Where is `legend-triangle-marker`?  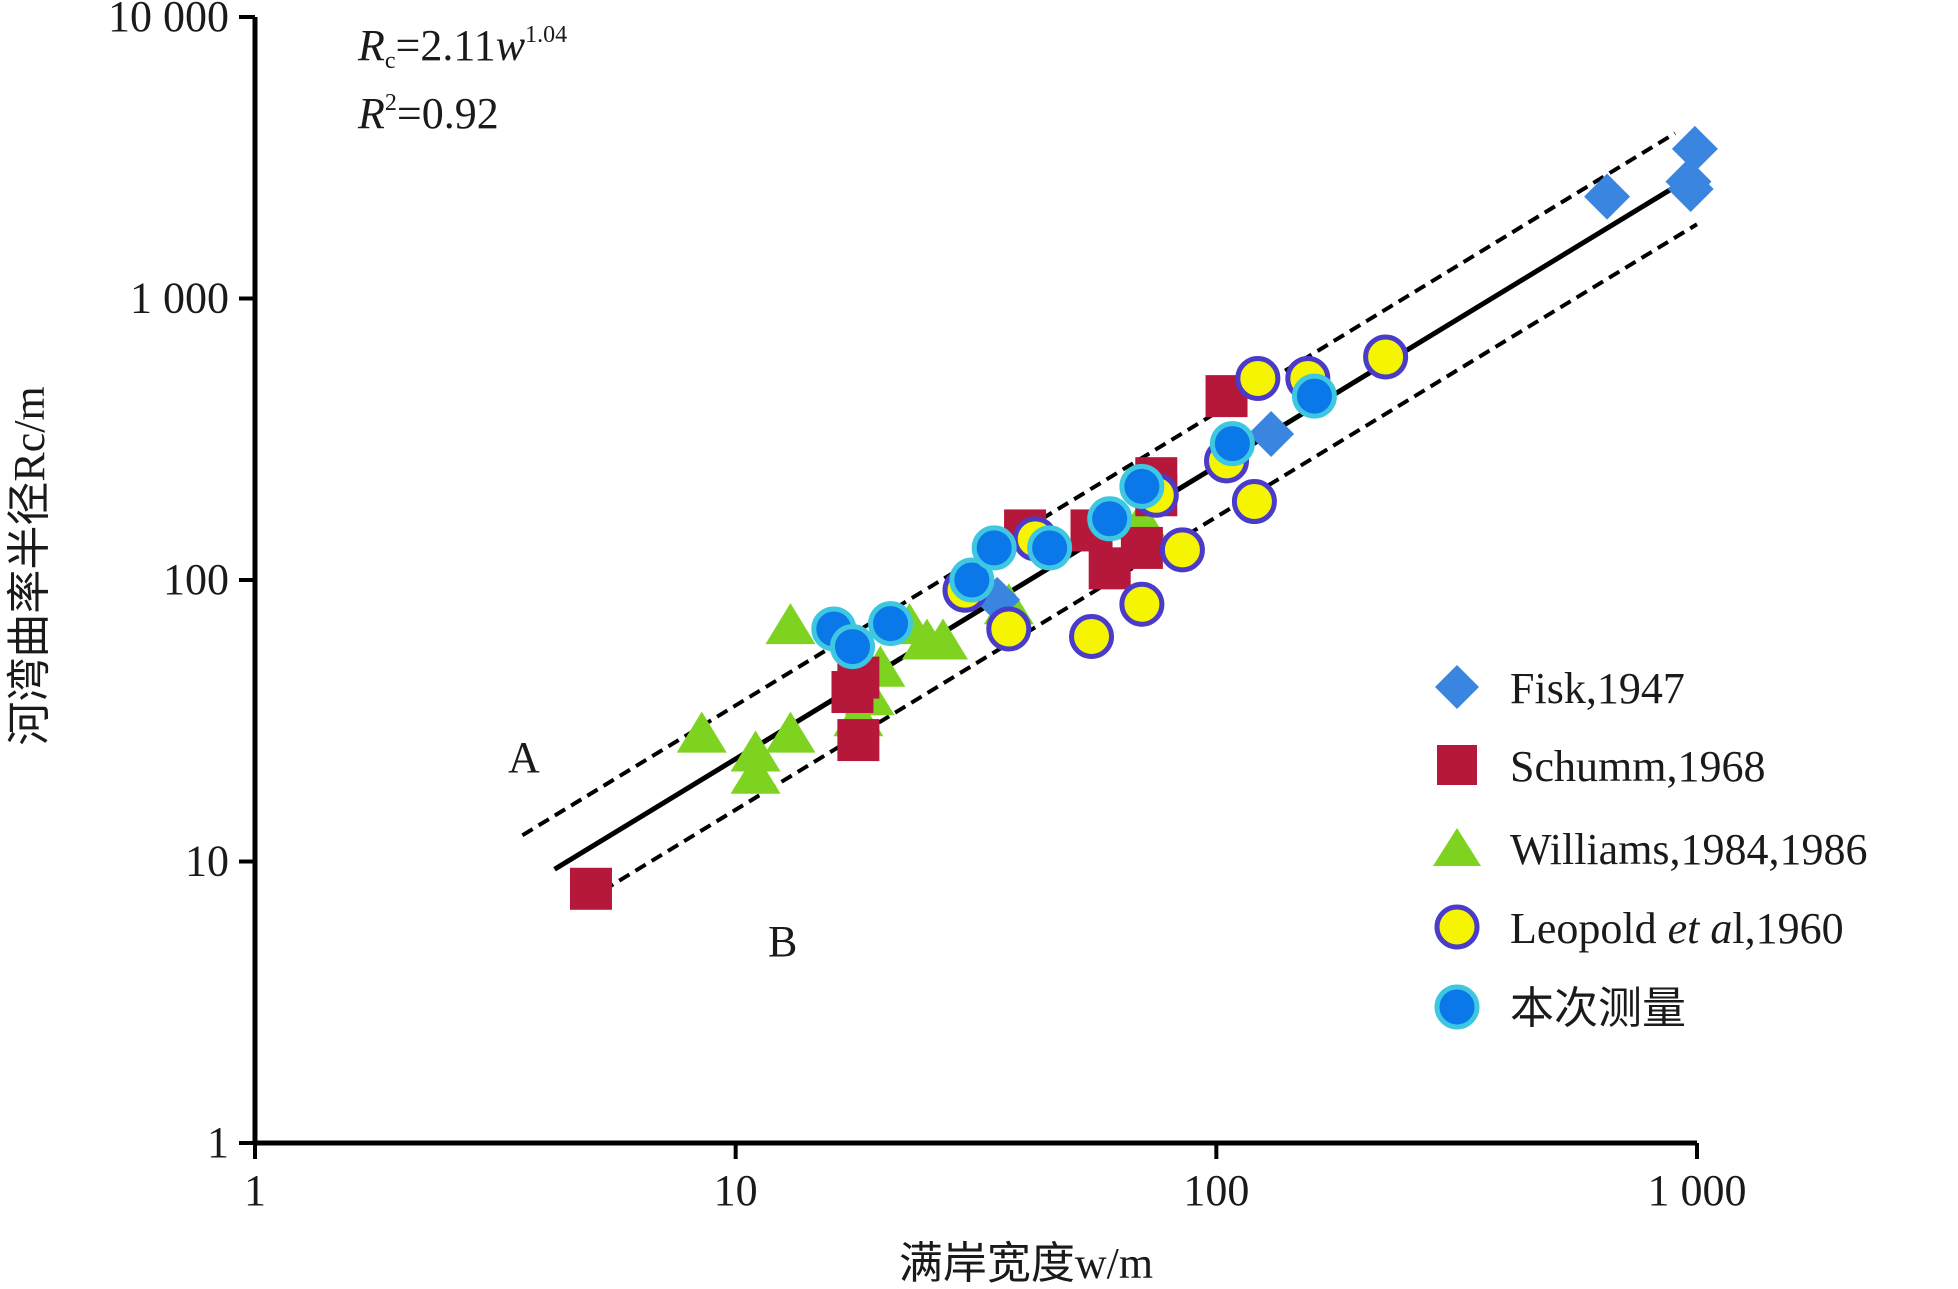
legend-triangle-marker is located at coordinates (1457, 847).